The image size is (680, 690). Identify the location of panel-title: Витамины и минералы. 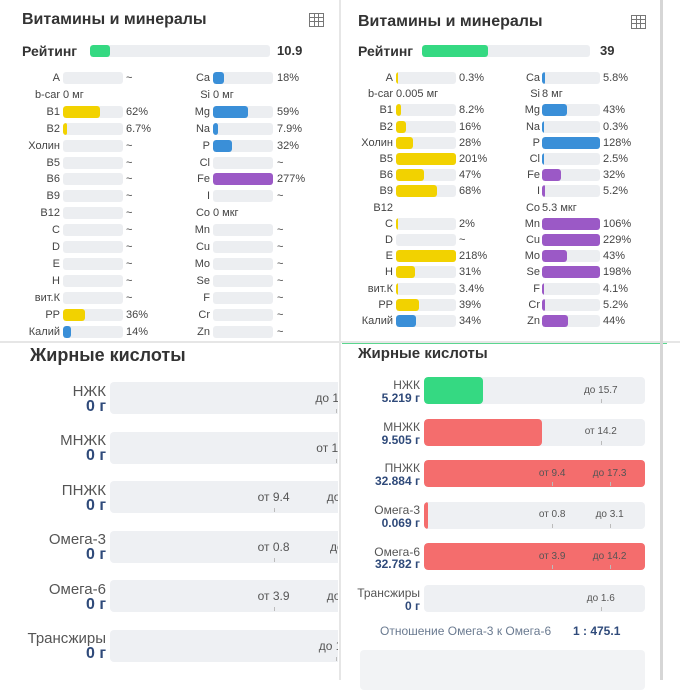
(450, 21).